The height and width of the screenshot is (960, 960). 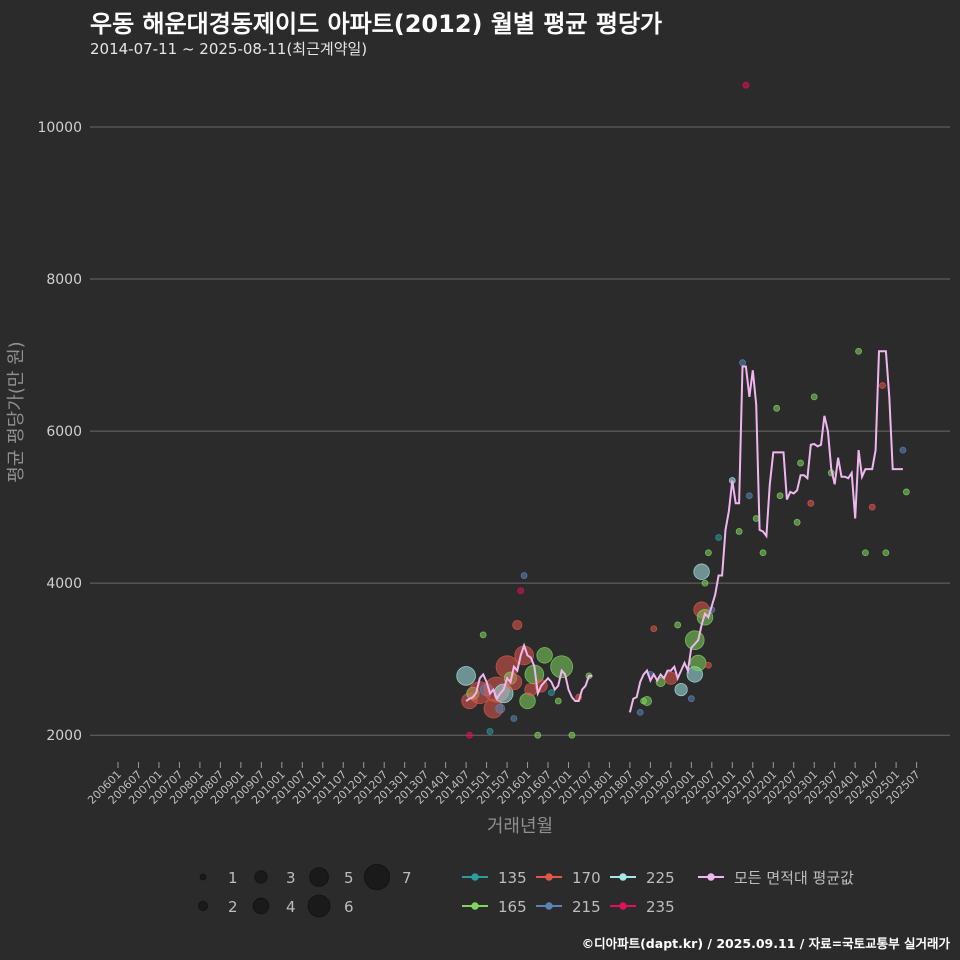 What do you see at coordinates (16, 411) in the screenshot?
I see `y-axis-title: 평균 평당가(만 원)` at bounding box center [16, 411].